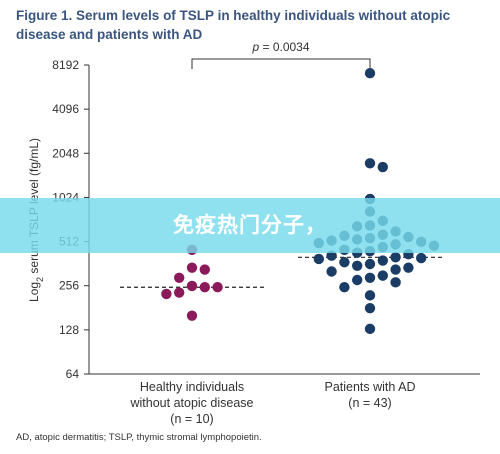 The height and width of the screenshot is (454, 500). What do you see at coordinates (280, 47) in the screenshot?
I see `p-value-label: p = 0.0034` at bounding box center [280, 47].